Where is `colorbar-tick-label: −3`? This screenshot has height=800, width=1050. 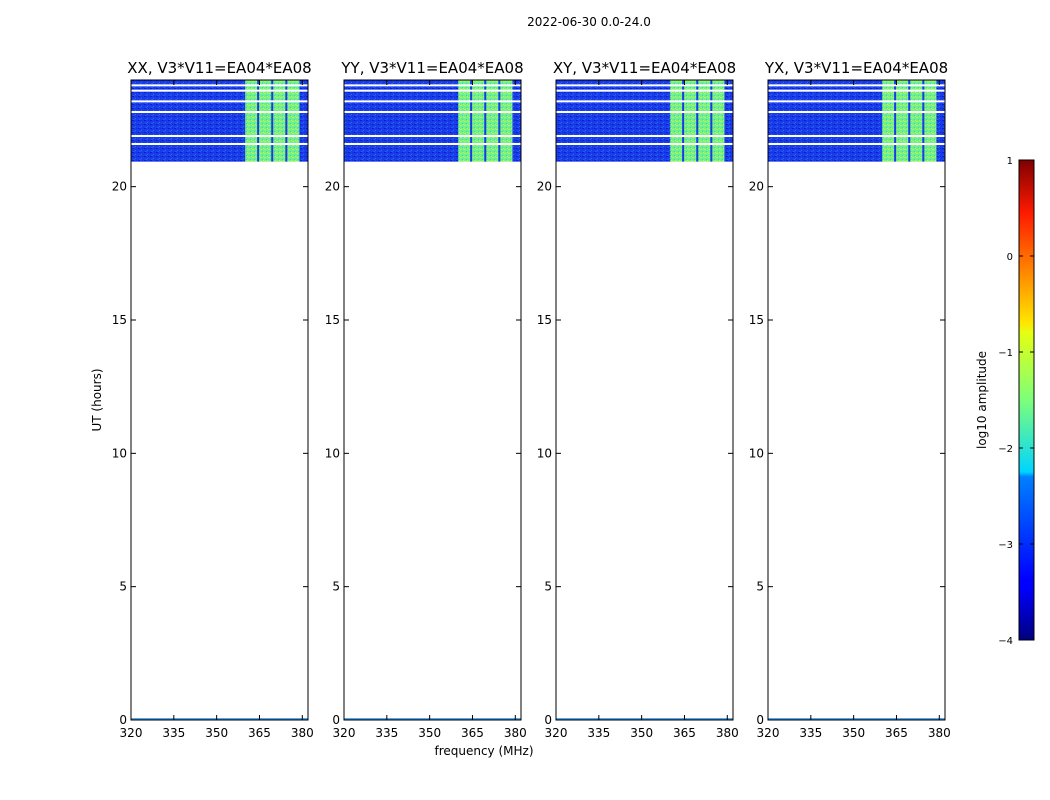
colorbar-tick-label: −3 is located at coordinates (1005, 545).